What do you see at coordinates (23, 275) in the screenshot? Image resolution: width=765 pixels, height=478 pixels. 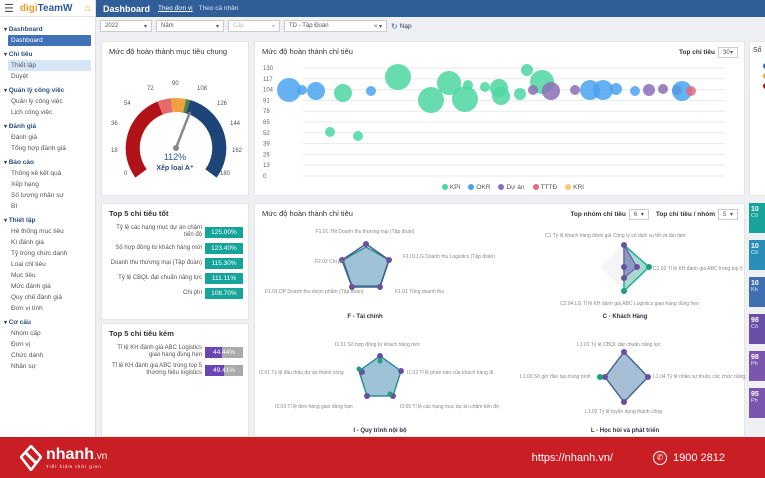 I see `sidebar-item: Mục tiêu` at bounding box center [23, 275].